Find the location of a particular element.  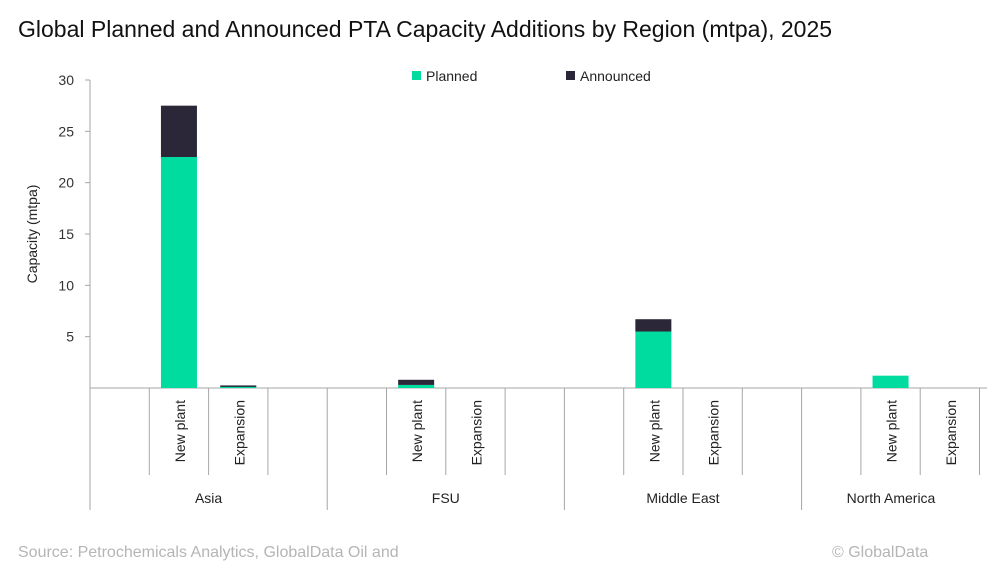

y-tick-label: 30 is located at coordinates (66, 80).